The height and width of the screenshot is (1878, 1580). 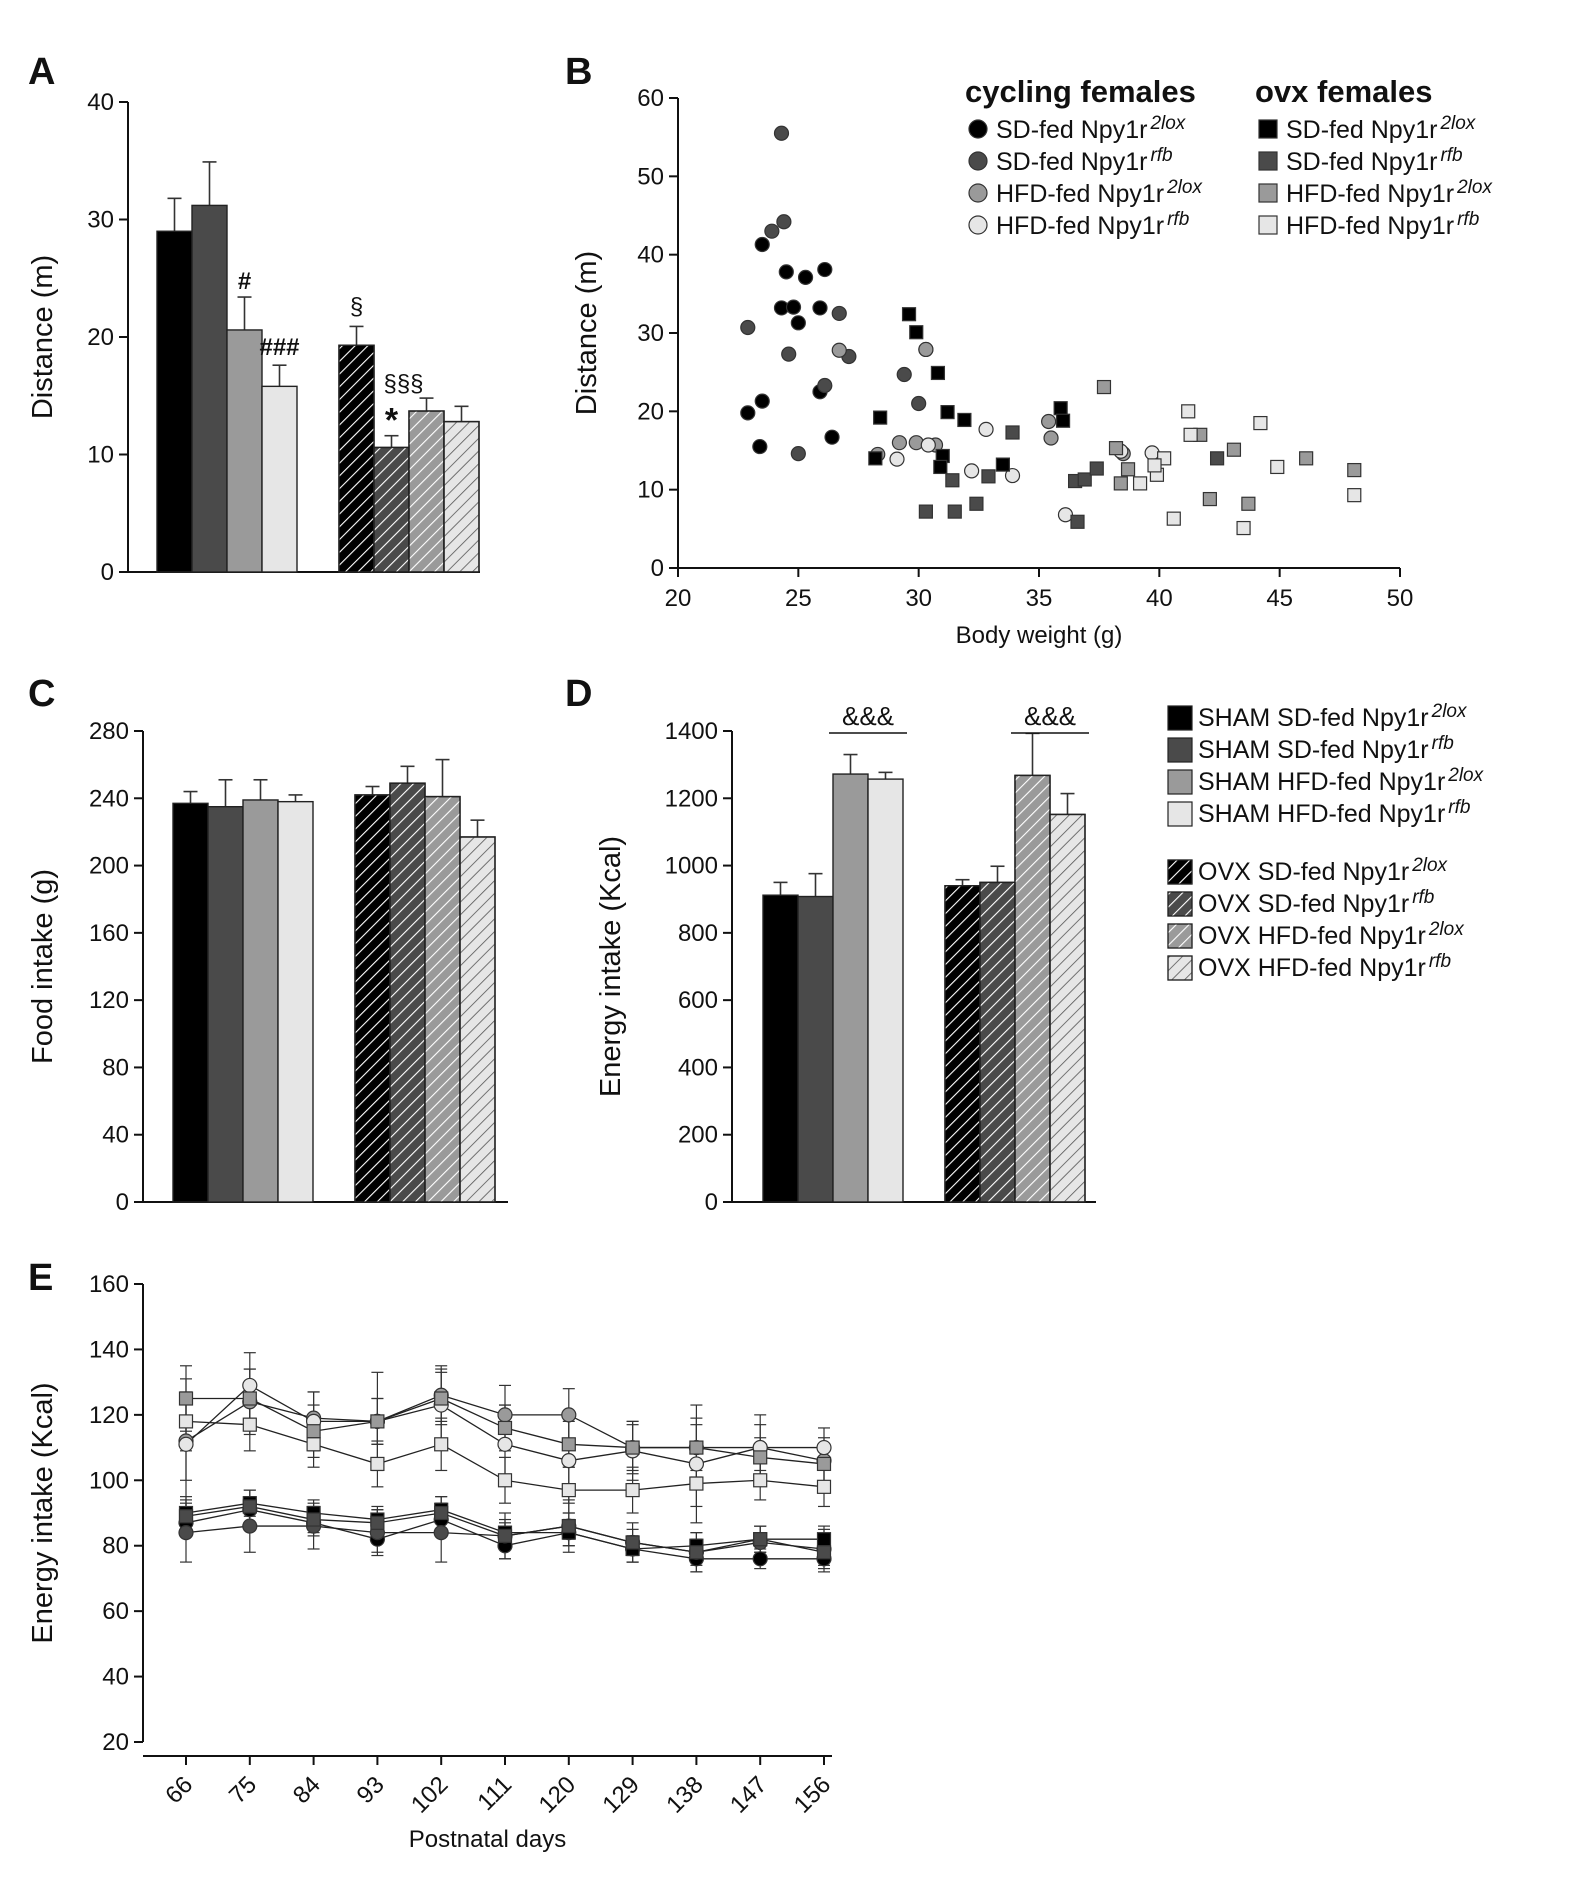 What do you see at coordinates (174, 401) in the screenshot?
I see `panel-a-bar` at bounding box center [174, 401].